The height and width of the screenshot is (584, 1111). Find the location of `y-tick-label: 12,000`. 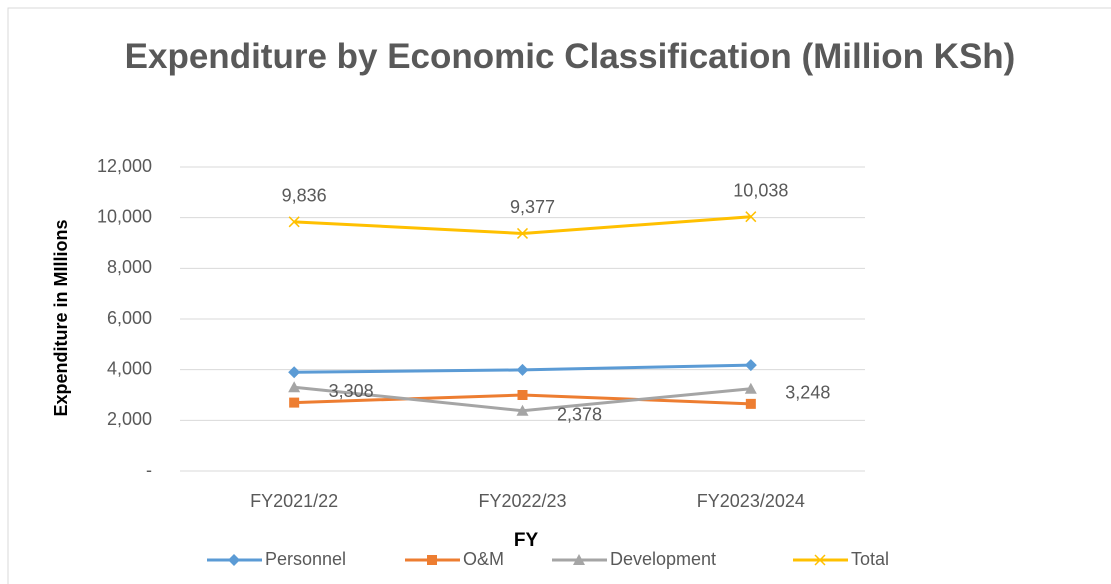

y-tick-label: 12,000 is located at coordinates (124, 166).